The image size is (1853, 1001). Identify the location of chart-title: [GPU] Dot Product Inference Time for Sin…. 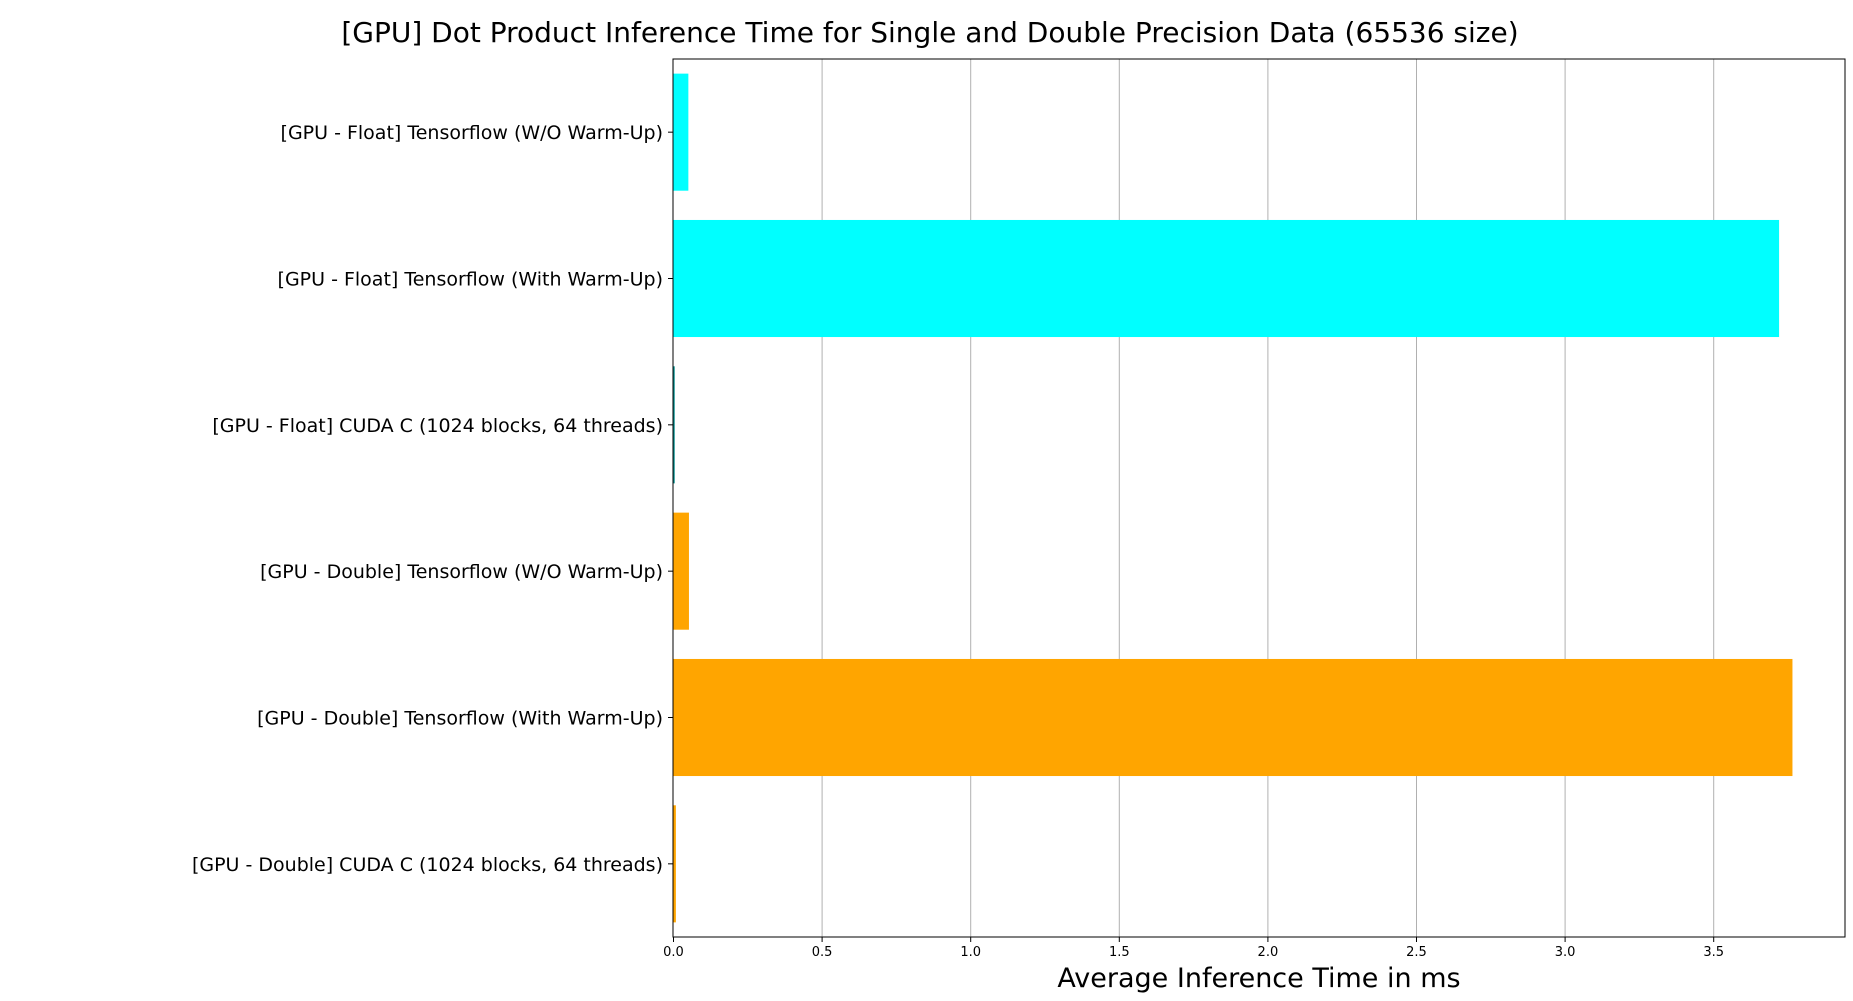
(929, 32).